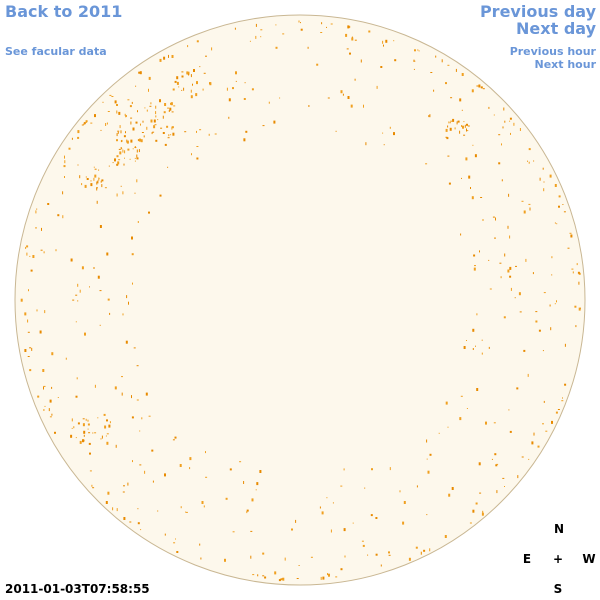 The height and width of the screenshot is (600, 600). Describe the element at coordinates (565, 64) in the screenshot. I see `next-hour-link: Next hour` at that location.